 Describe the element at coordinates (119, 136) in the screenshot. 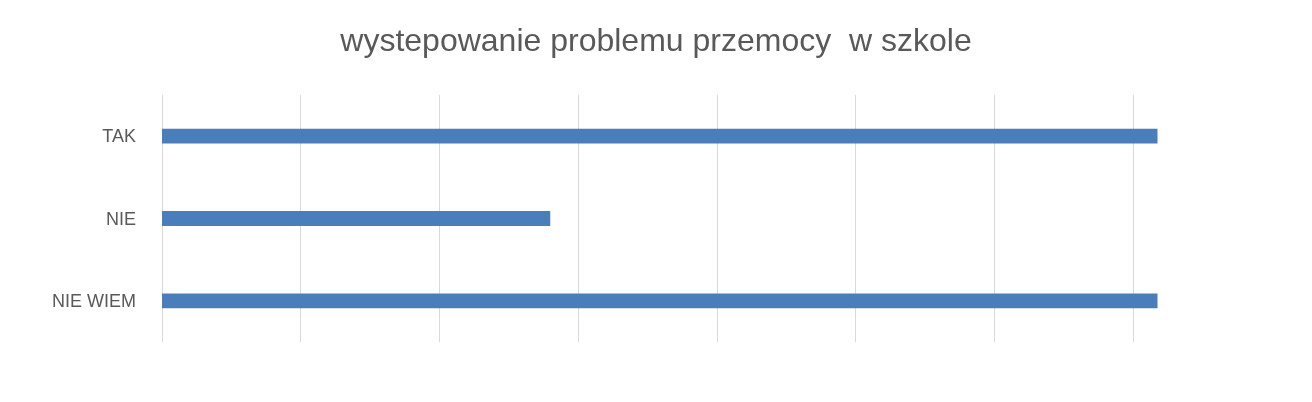

I see `y-tick-label: TAK` at that location.